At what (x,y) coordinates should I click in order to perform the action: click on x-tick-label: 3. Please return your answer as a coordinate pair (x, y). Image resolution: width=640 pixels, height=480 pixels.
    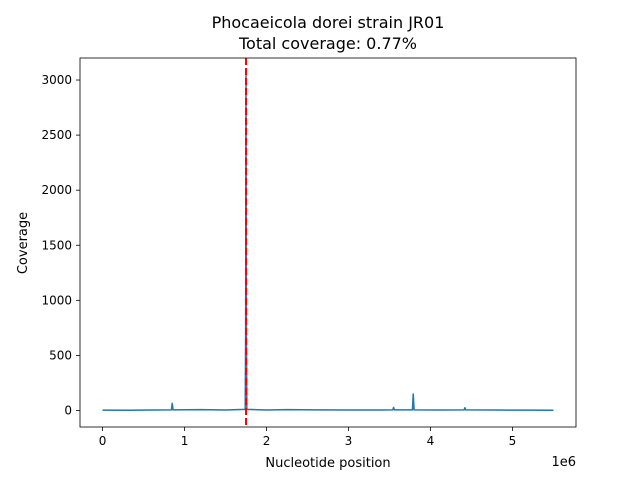
    Looking at the image, I should click on (349, 441).